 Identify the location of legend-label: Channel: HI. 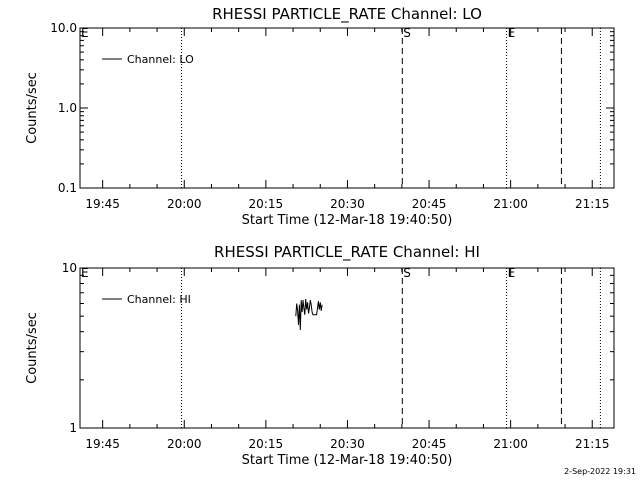
(159, 299).